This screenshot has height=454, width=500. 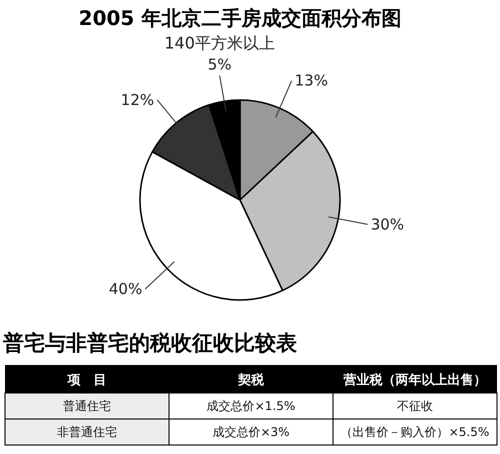 I want to click on data-label: 30%, so click(x=387, y=224).